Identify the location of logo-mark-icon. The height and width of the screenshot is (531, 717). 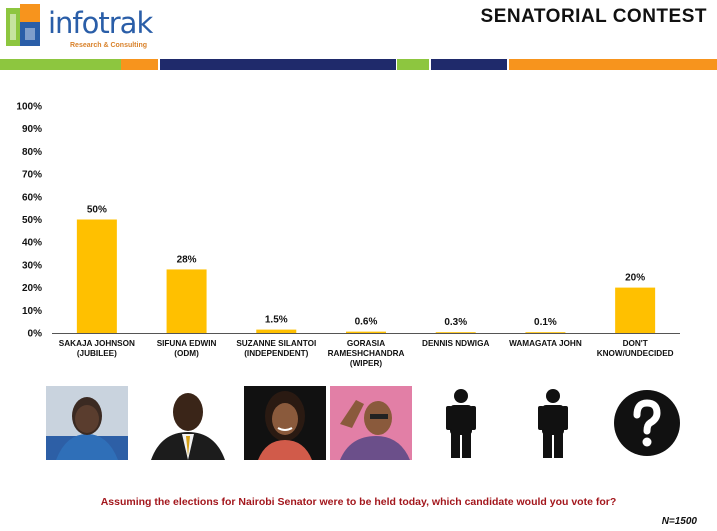
(23, 25).